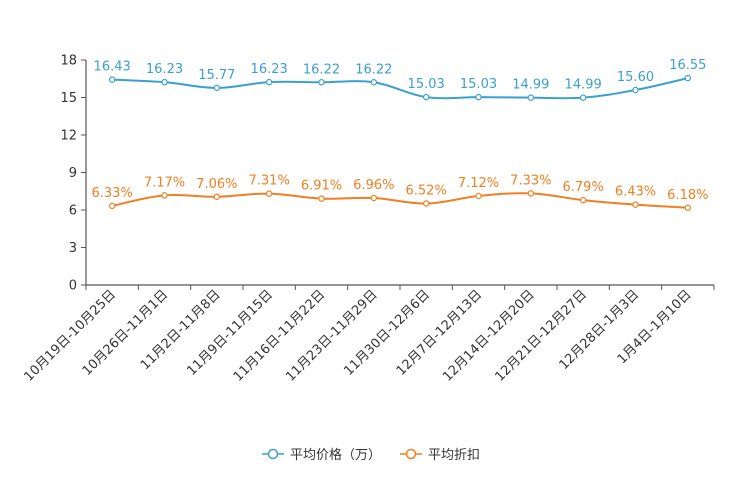 This screenshot has width=744, height=496. Describe the element at coordinates (488, 335) in the screenshot. I see `x-tick-label: 12月14日-12月20日` at that location.